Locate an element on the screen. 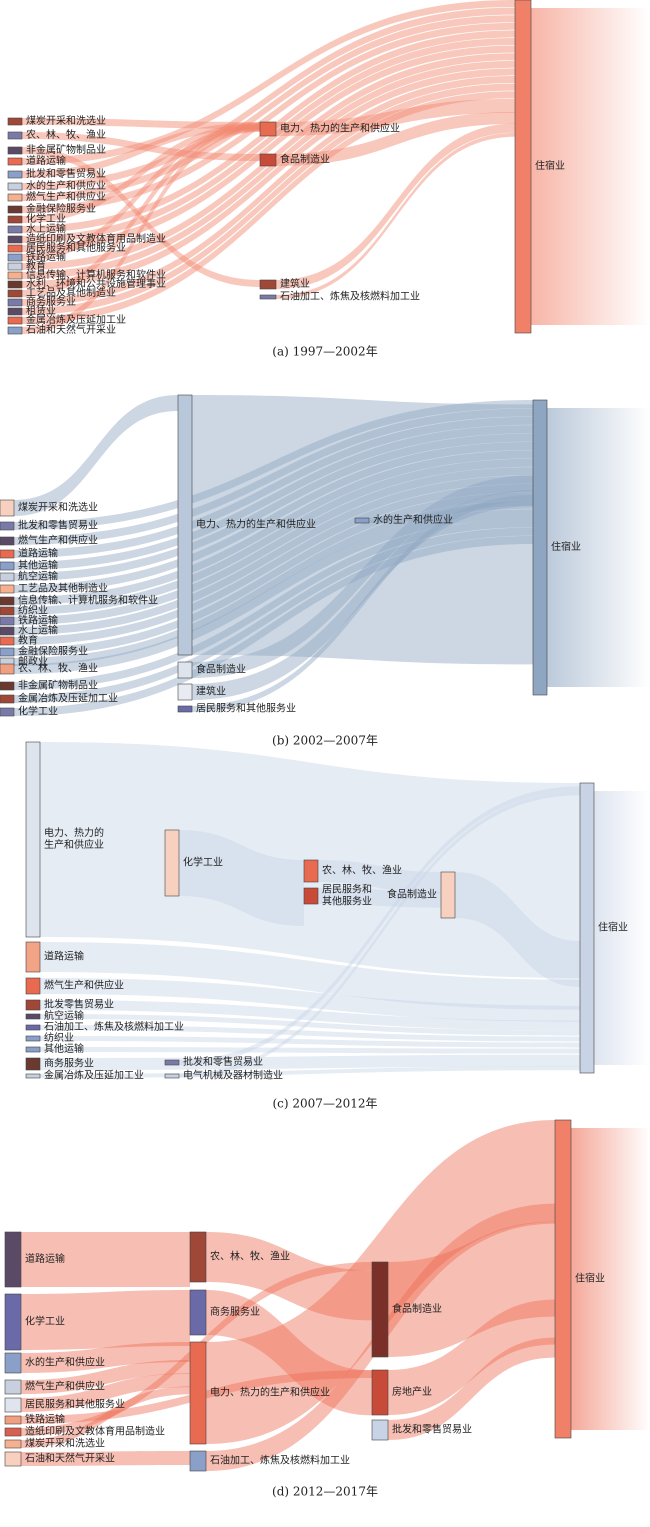 This screenshot has height=1527, width=650. node-label: 居民服务和其他服务业 is located at coordinates (75, 1404).